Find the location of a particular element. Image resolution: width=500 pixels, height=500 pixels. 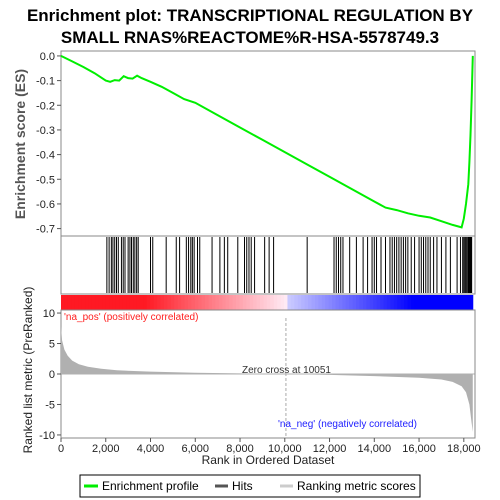

x-tick-label: 6,000 is located at coordinates (196, 449).